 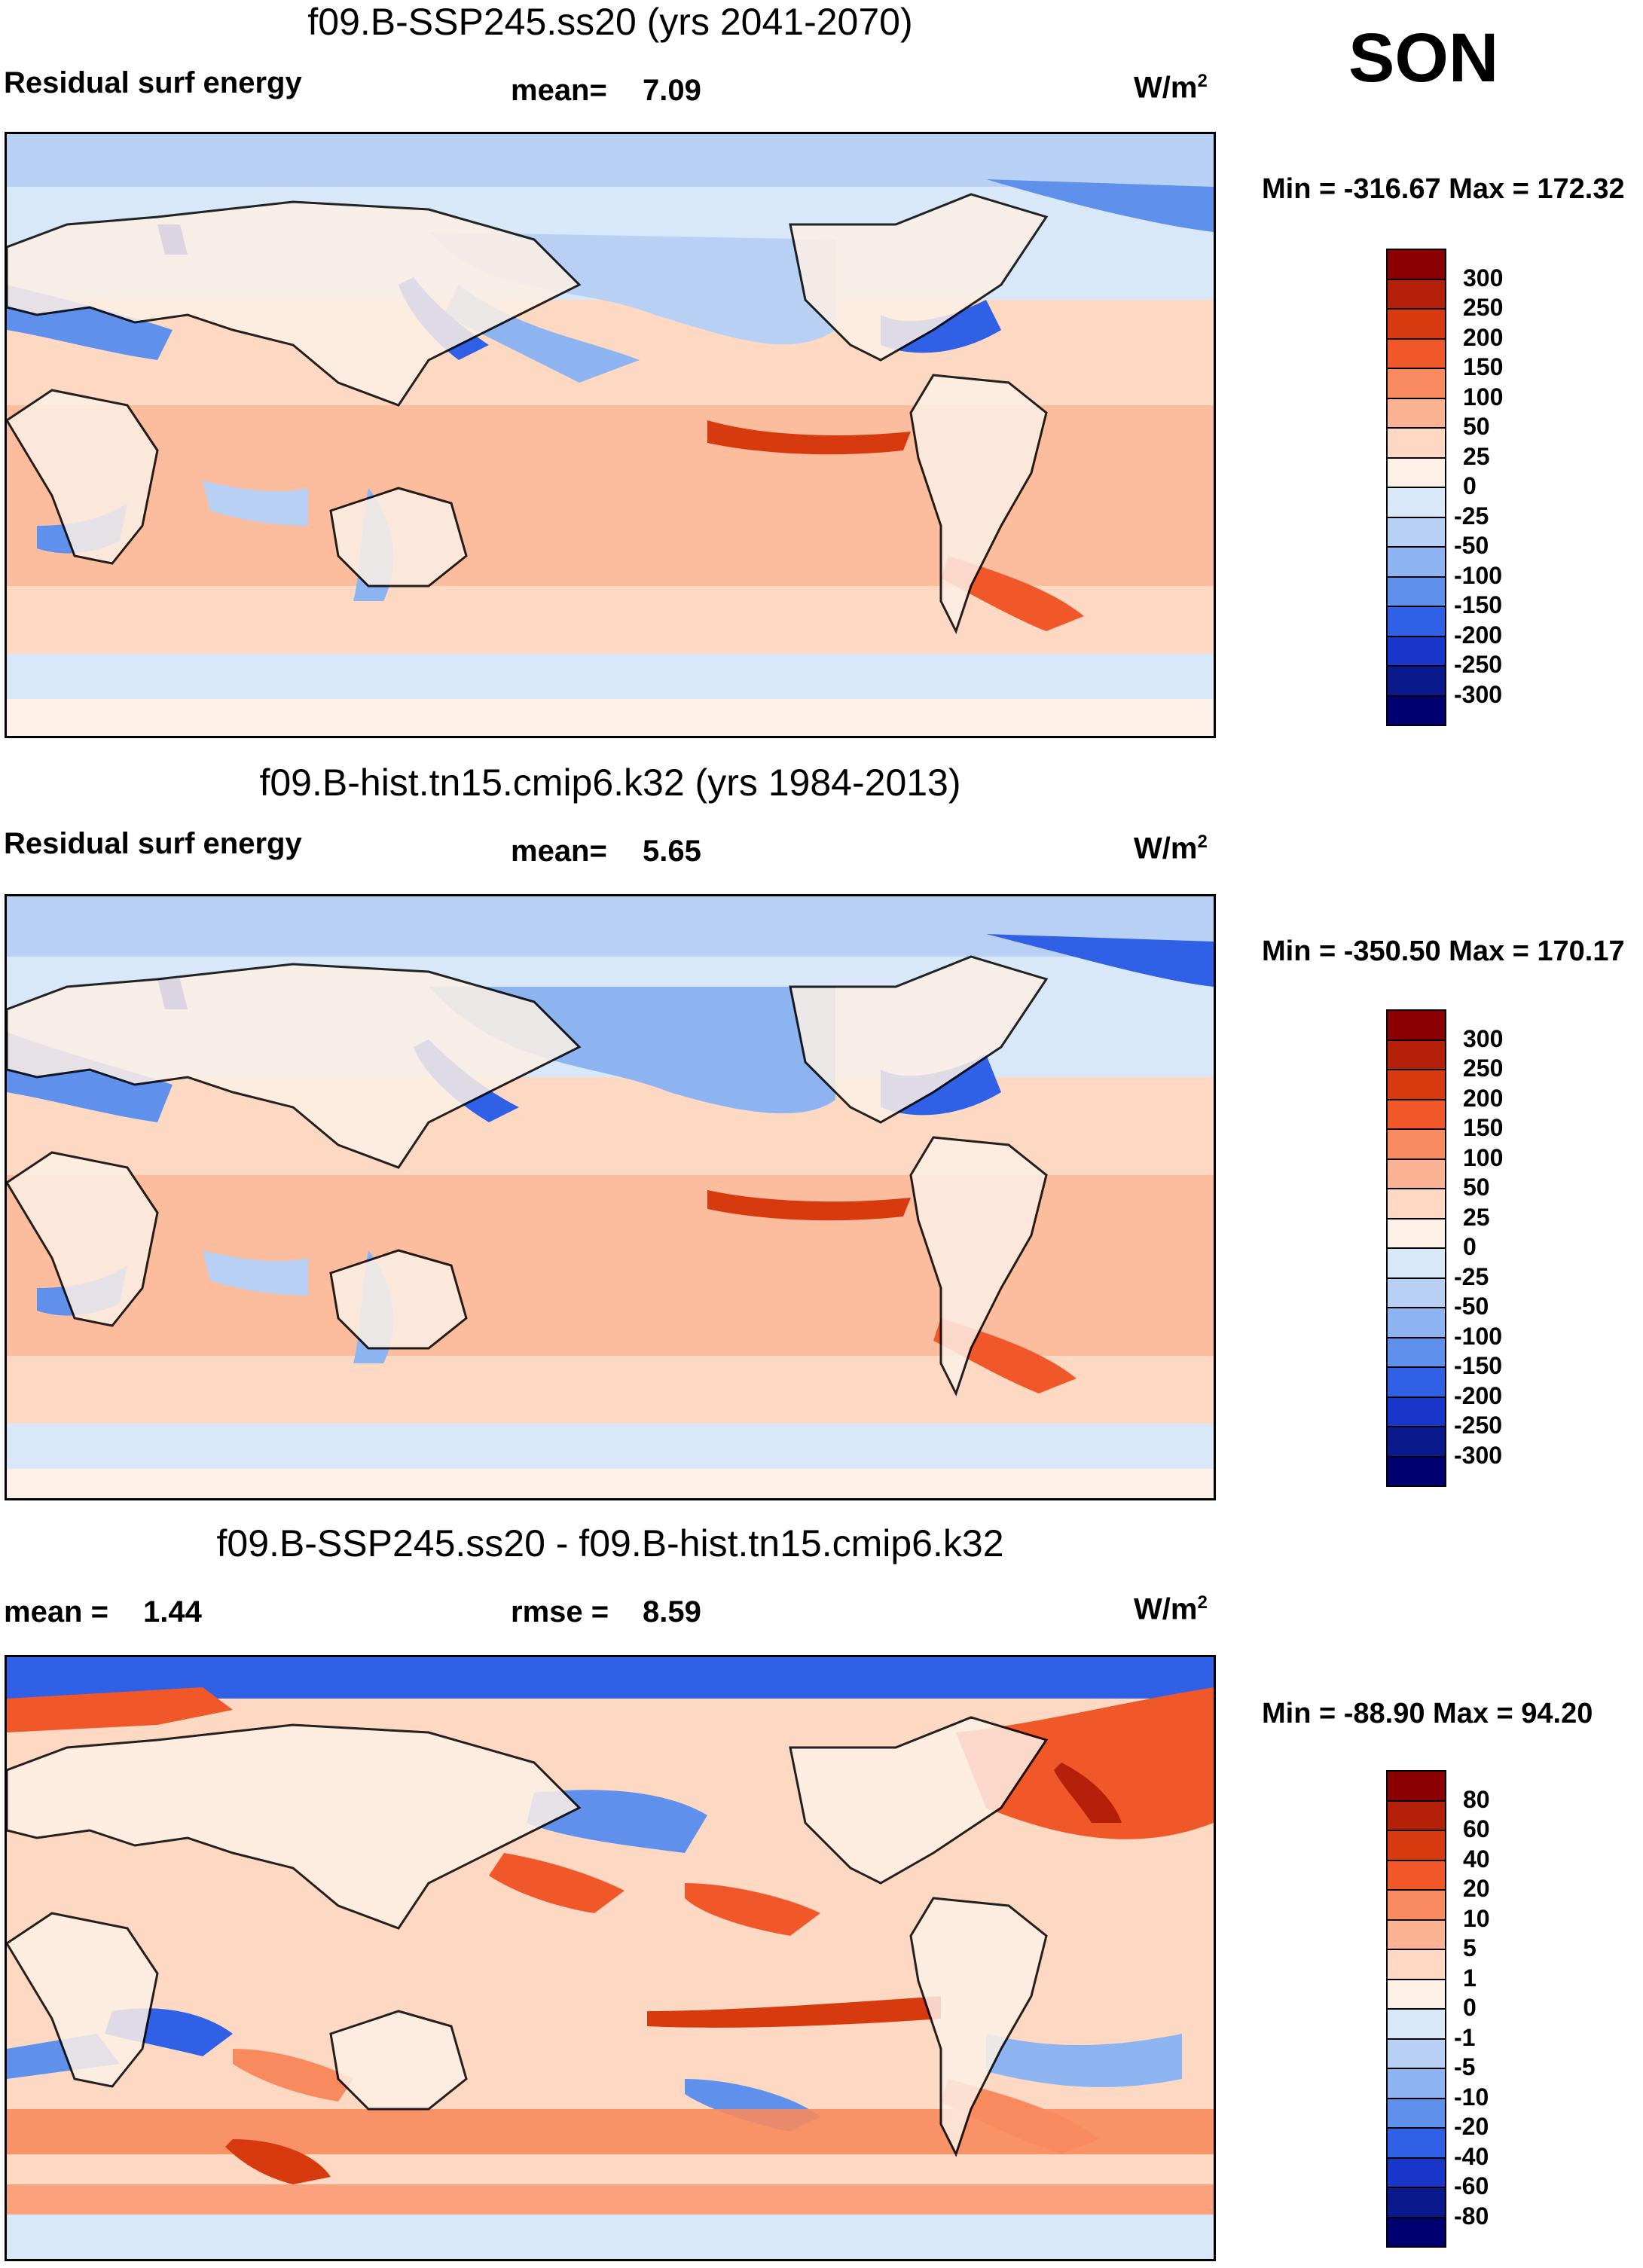 I want to click on panel3-rmse-label: rmse =, so click(x=560, y=1612).